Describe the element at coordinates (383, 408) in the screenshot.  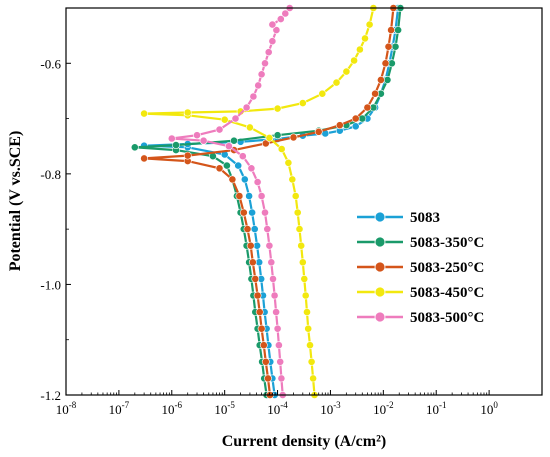
I see `x-tick-label: 10⁻²` at that location.